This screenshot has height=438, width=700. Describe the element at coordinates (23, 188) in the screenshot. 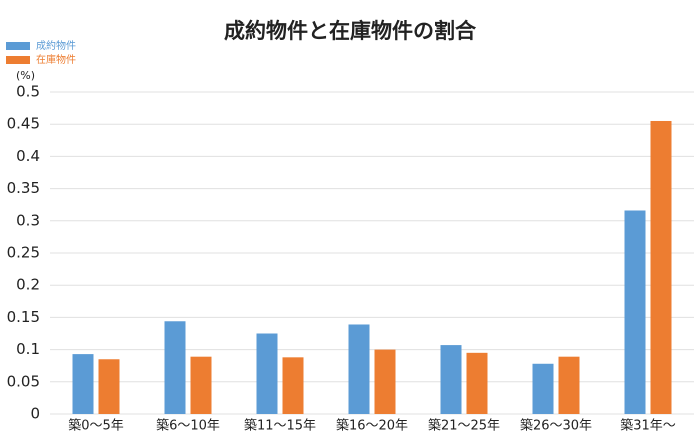

I see `y-tick-label: 0.35` at that location.